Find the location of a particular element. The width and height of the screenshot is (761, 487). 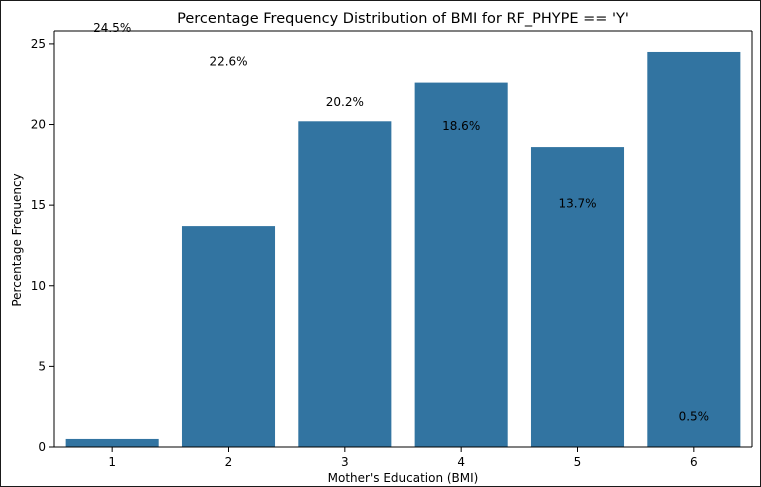

y-tick-label-5: 5 is located at coordinates (42, 366).